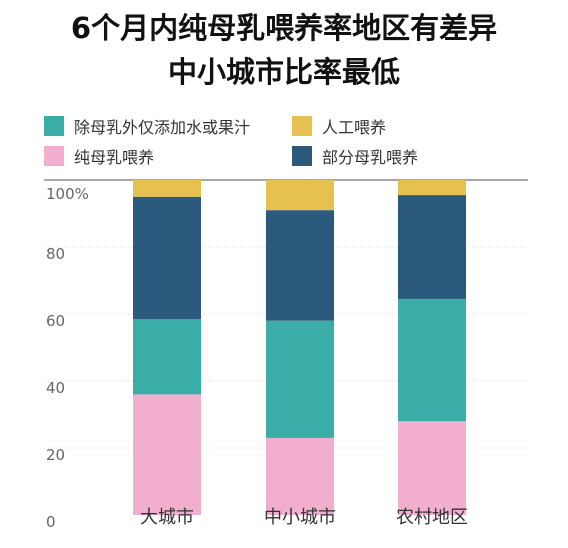  I want to click on y-tick-label-40: 40, so click(55, 388).